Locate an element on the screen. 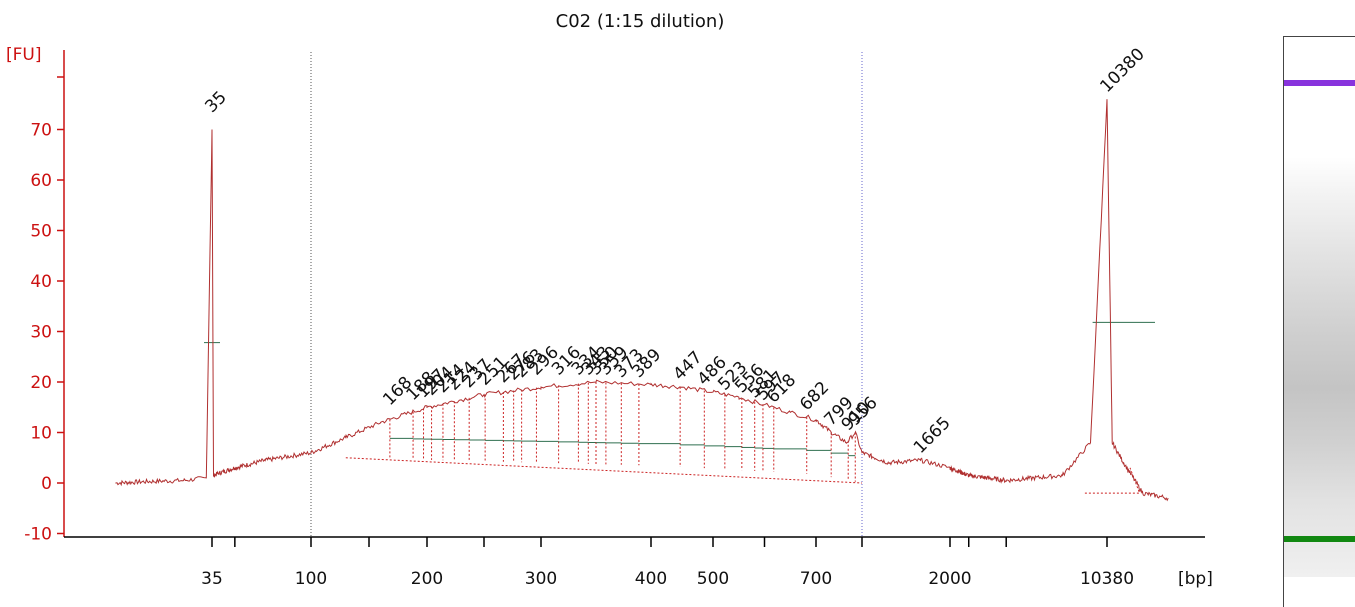  y-tick-label: 40 is located at coordinates (41, 282).